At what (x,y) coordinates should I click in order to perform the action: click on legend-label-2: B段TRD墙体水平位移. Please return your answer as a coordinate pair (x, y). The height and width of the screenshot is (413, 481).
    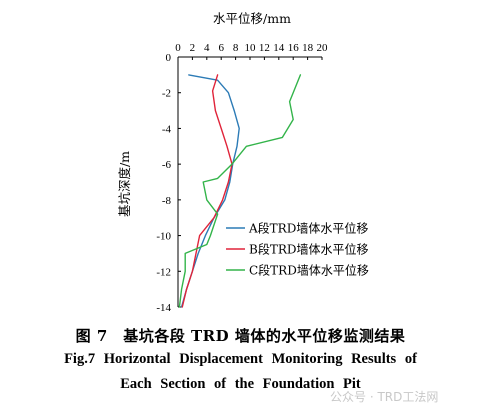
    Looking at the image, I should click on (308, 249).